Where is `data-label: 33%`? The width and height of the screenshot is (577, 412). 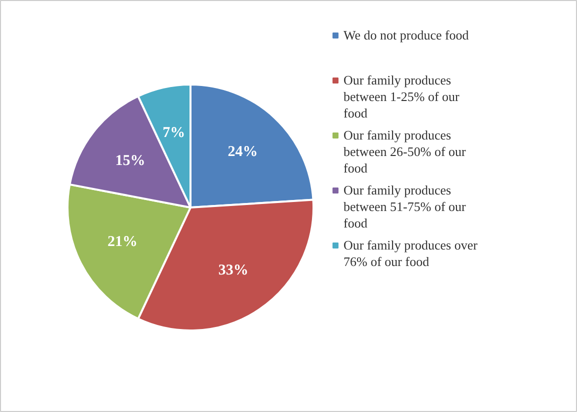
data-label: 33% is located at coordinates (233, 270).